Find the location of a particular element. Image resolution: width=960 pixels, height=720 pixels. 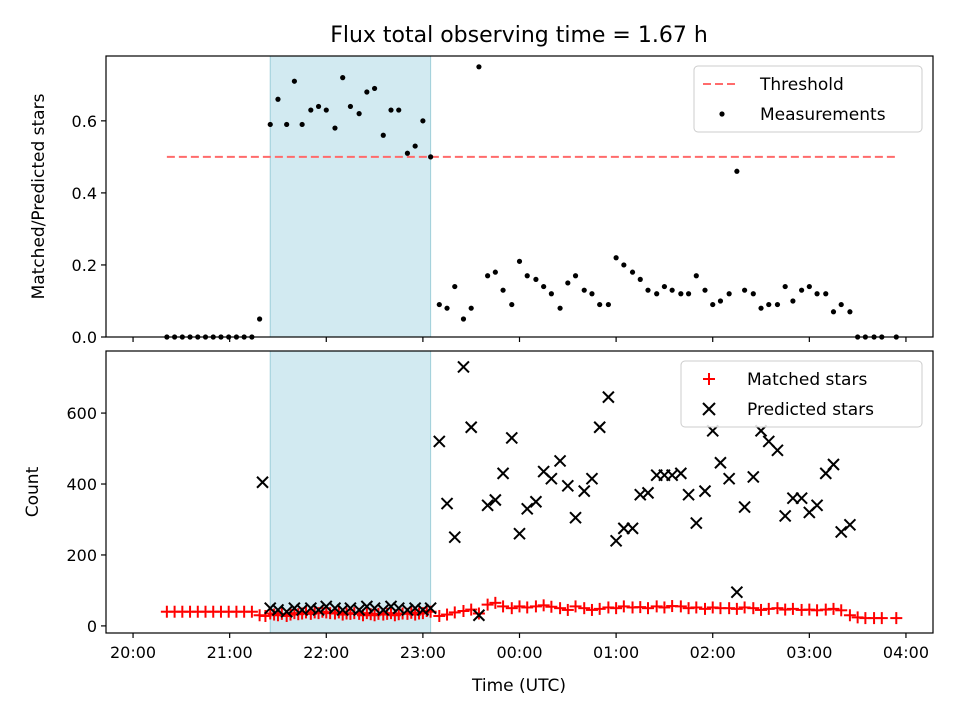

legend-predicted-swatch is located at coordinates (709, 409).